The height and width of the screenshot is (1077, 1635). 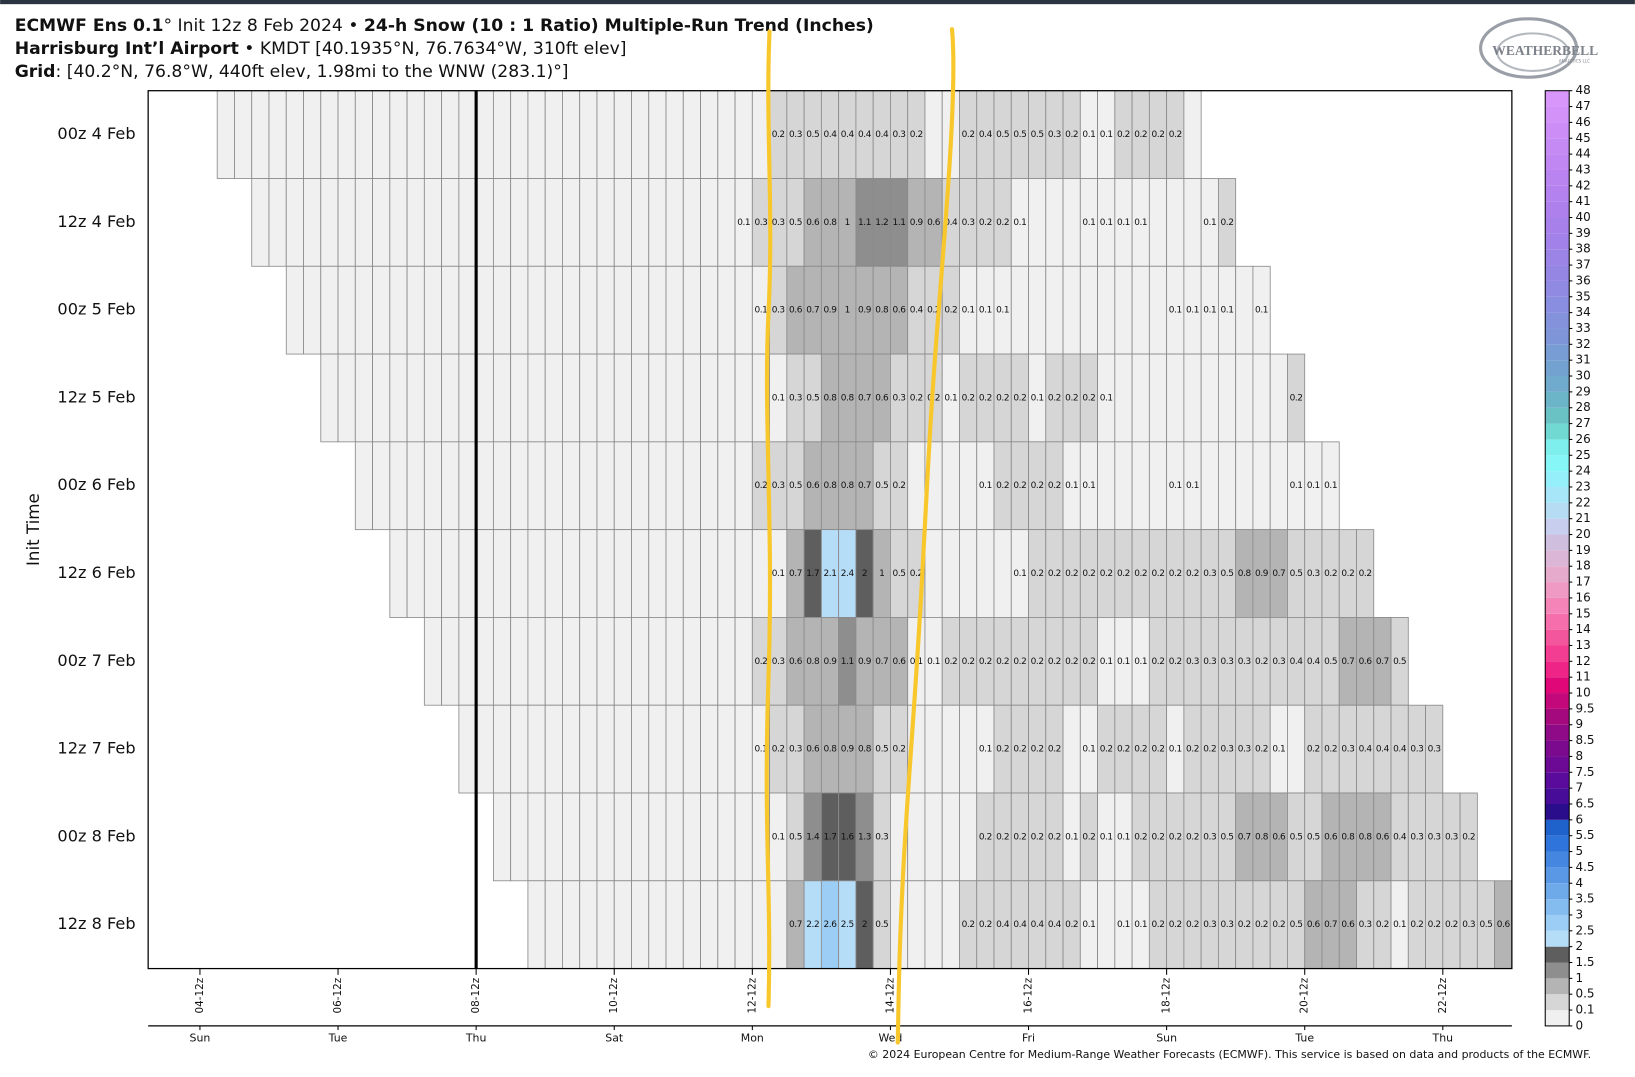 What do you see at coordinates (1003, 925) in the screenshot?
I see `cell-label: 0.4` at bounding box center [1003, 925].